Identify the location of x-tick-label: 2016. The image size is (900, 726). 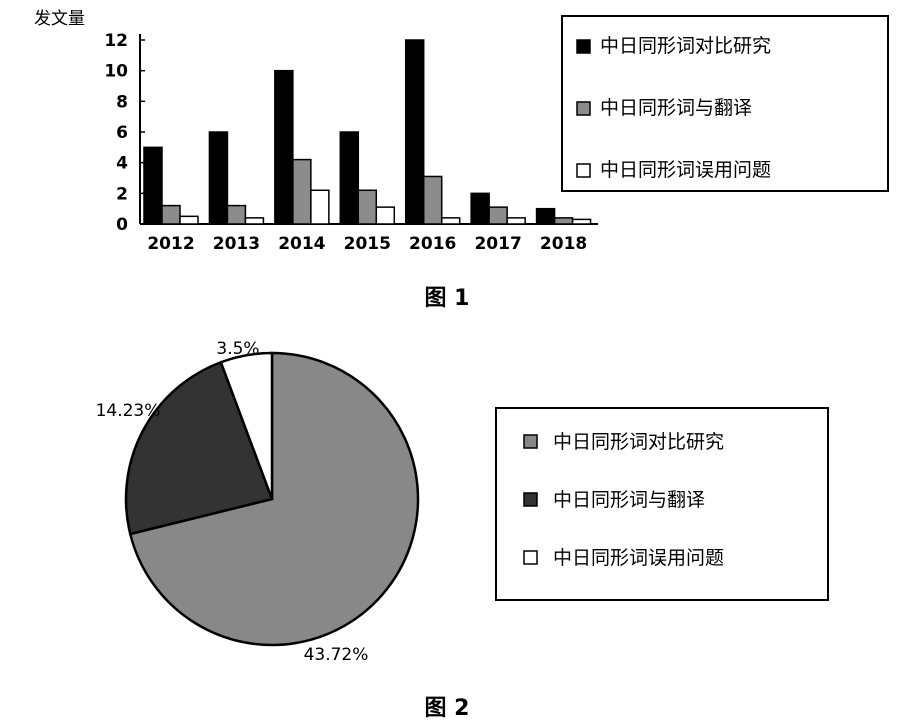
(432, 244).